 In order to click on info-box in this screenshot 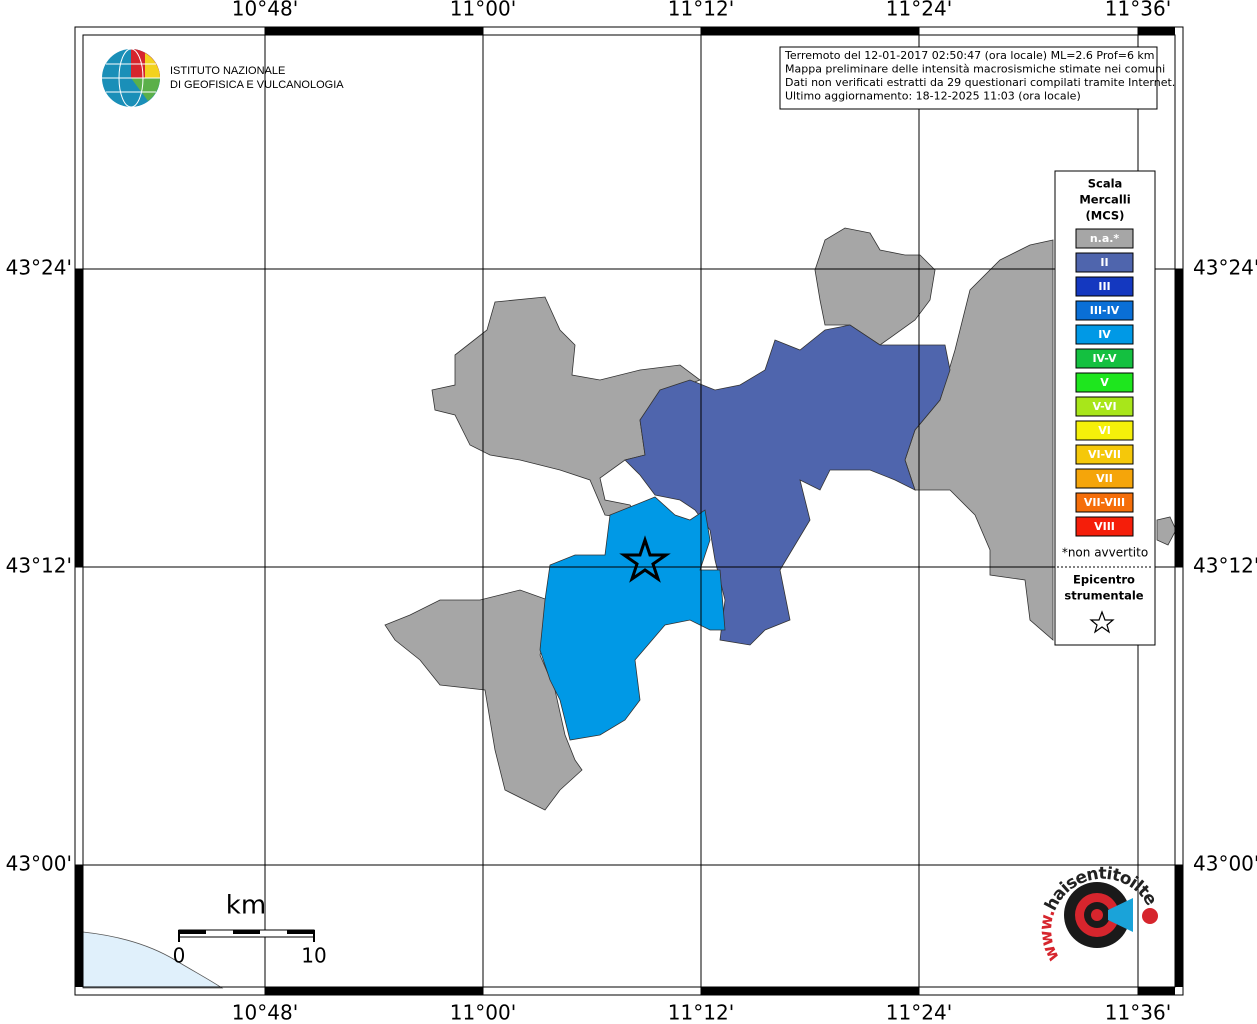, I will do `click(968, 78)`.